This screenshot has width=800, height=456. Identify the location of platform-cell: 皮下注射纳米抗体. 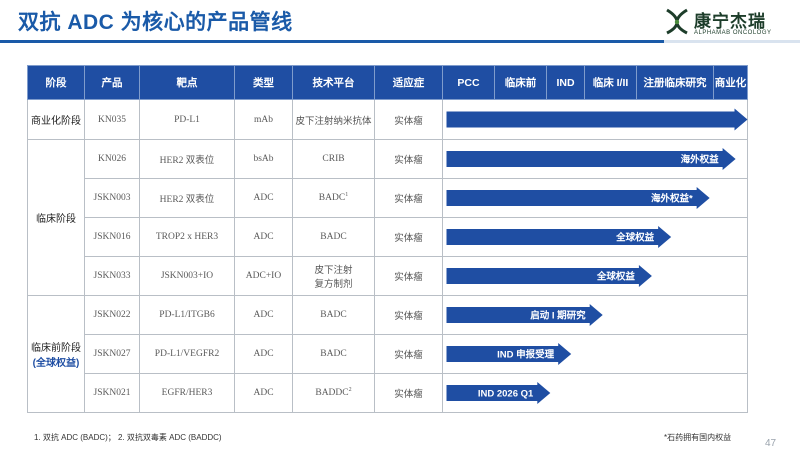
(333, 119).